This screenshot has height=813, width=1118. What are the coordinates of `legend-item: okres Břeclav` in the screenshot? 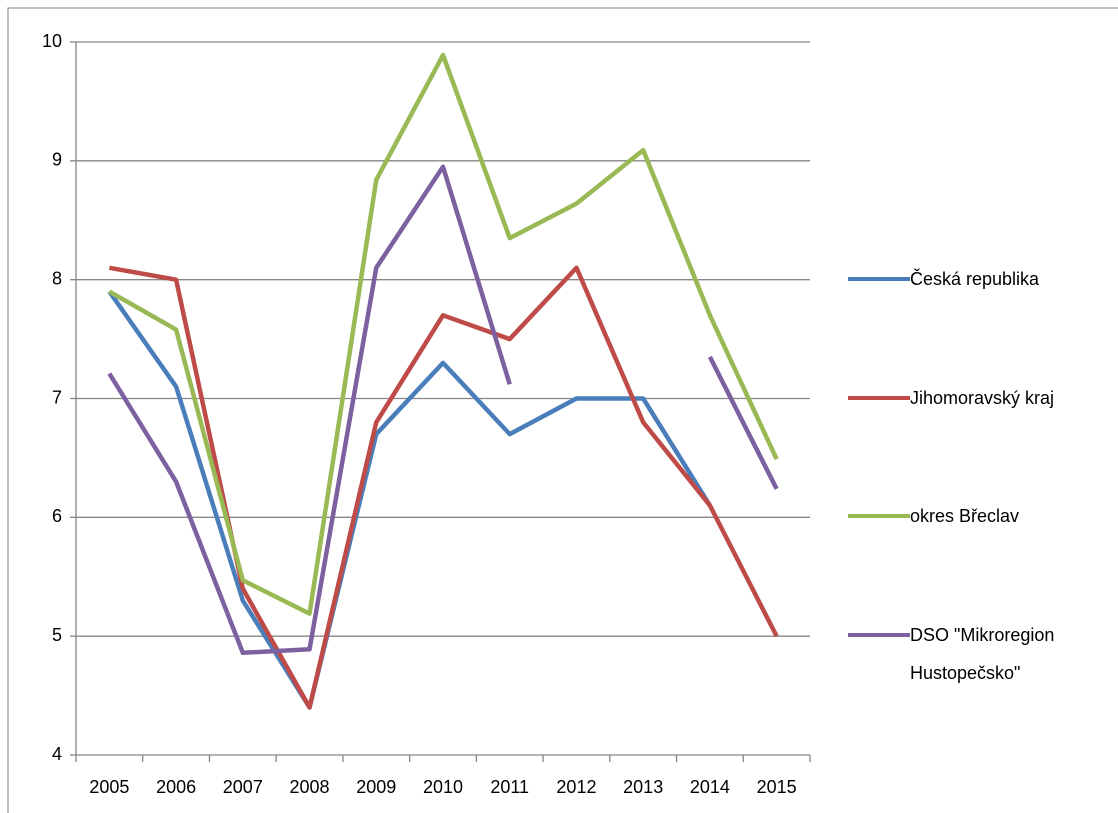 It's located at (954, 516).